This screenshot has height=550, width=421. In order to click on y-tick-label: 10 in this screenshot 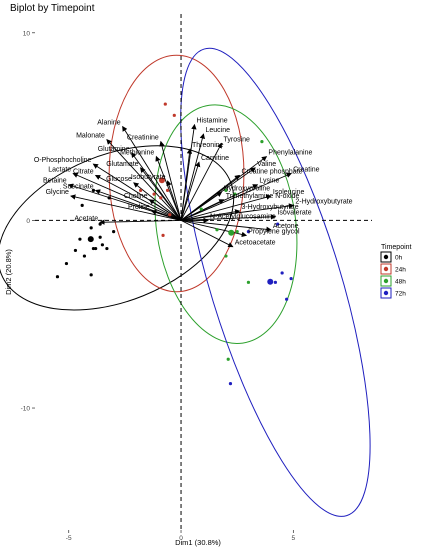, I will do `click(27, 33)`.